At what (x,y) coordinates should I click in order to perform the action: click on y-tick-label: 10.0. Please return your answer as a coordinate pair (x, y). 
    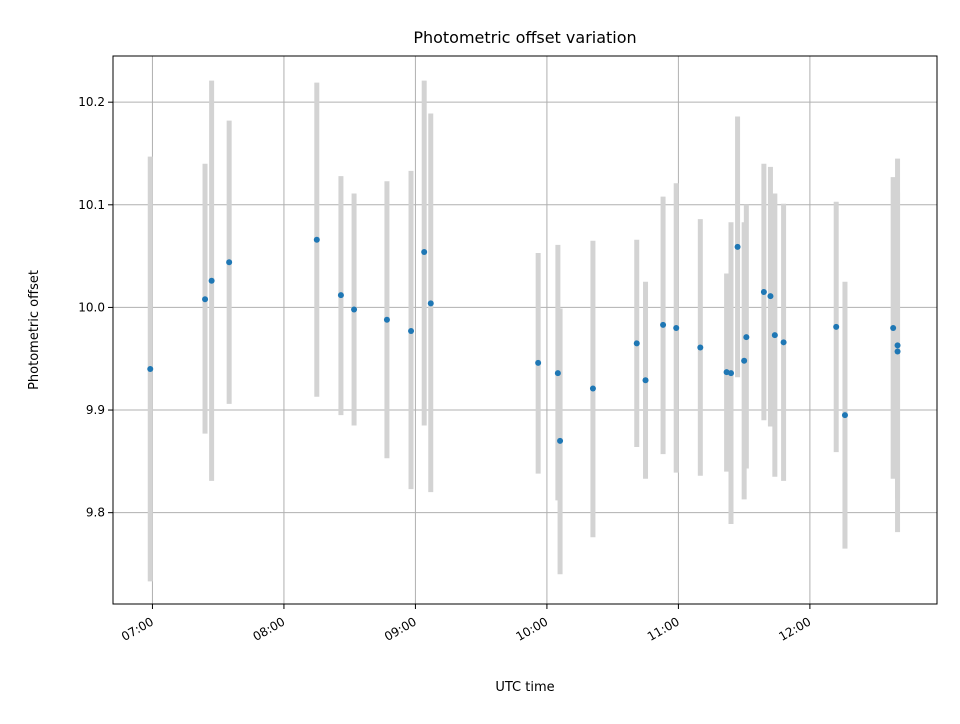
    Looking at the image, I should click on (91, 307).